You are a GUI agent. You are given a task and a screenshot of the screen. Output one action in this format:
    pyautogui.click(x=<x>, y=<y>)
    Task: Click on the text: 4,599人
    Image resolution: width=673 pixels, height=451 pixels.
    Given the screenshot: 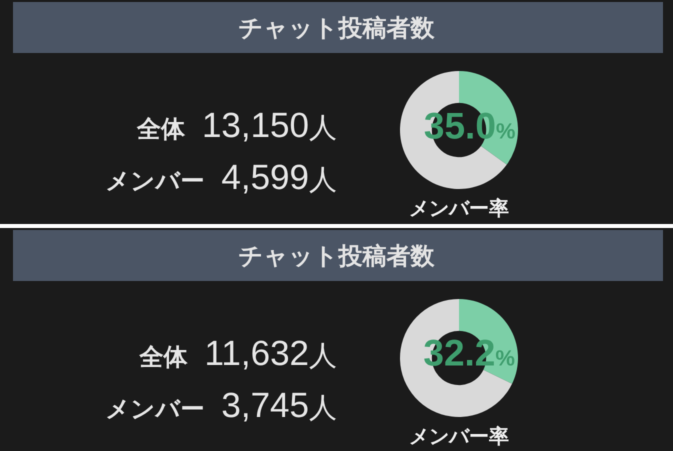 What is the action you would take?
    pyautogui.click(x=279, y=177)
    